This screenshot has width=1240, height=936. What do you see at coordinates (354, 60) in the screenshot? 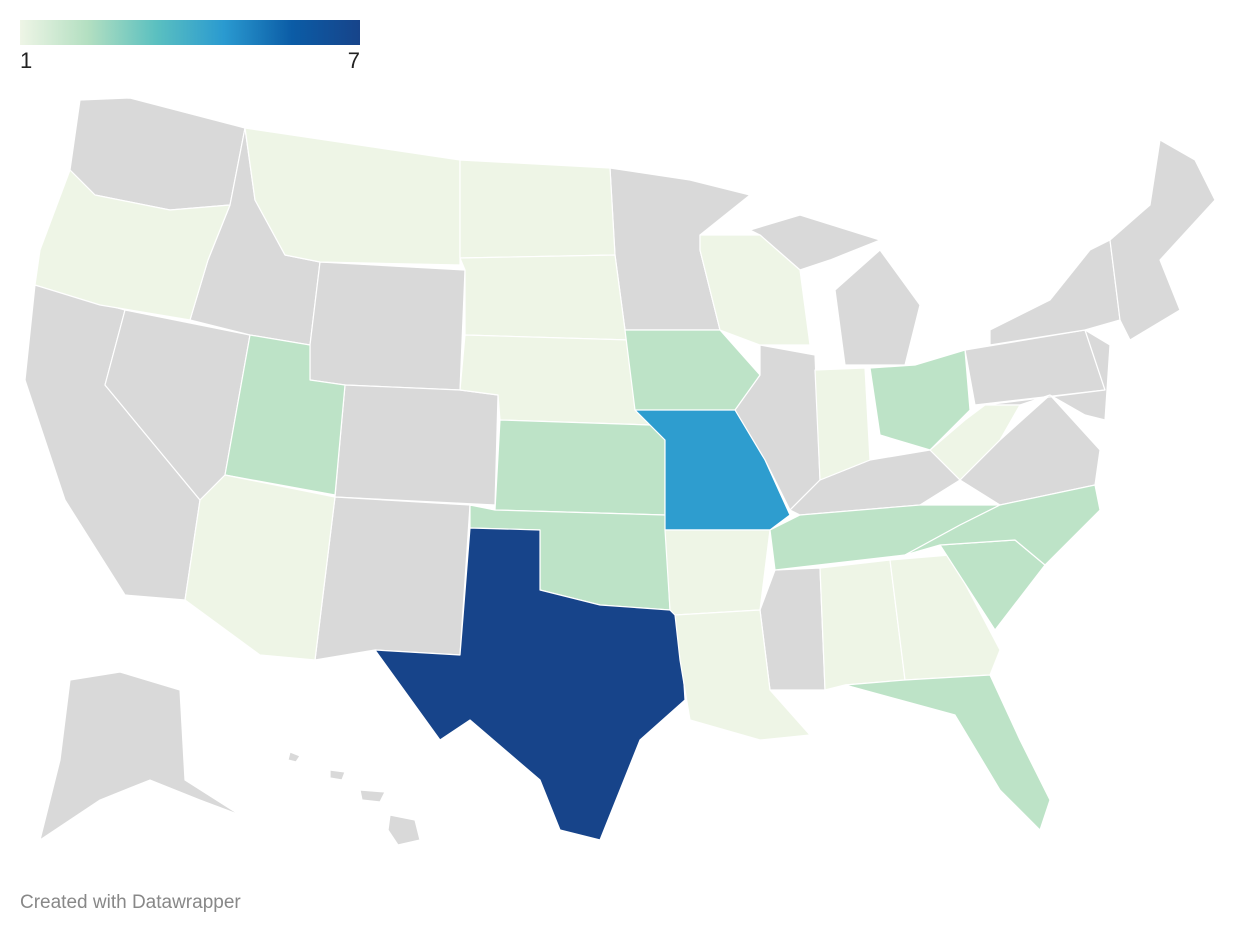
I see `legend-max: 7` at bounding box center [354, 60].